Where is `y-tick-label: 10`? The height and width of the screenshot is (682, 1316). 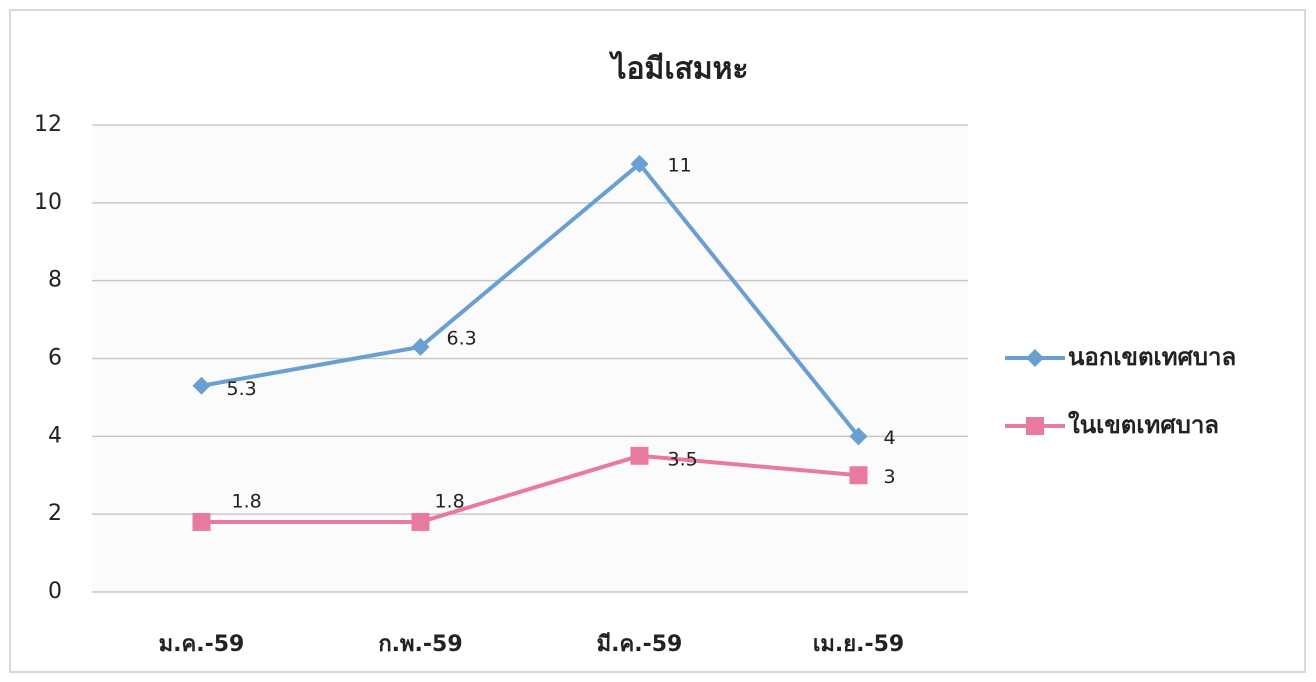
y-tick-label: 10 is located at coordinates (48, 202).